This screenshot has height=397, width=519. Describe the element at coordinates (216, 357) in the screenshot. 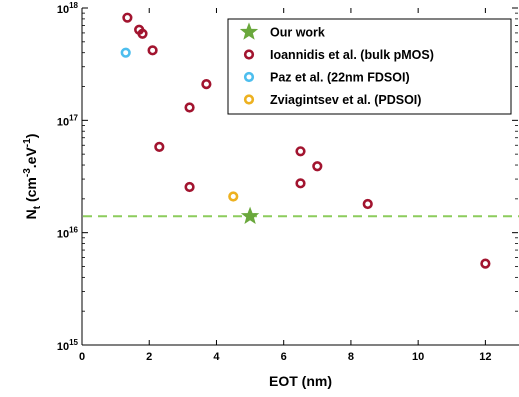

I see `x-tick-label: 4` at that location.